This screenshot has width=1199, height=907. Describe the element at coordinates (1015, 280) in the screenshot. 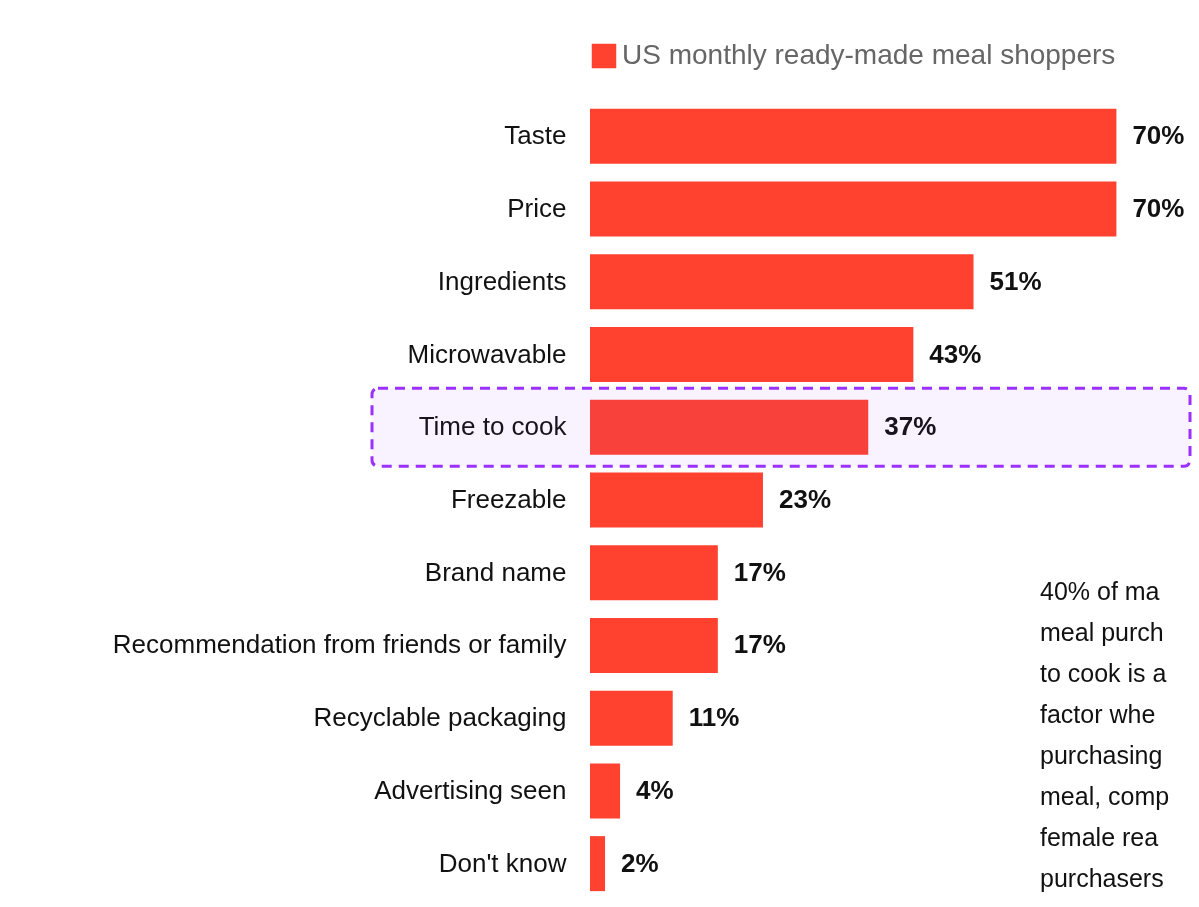

I see `data-label: 51%` at that location.